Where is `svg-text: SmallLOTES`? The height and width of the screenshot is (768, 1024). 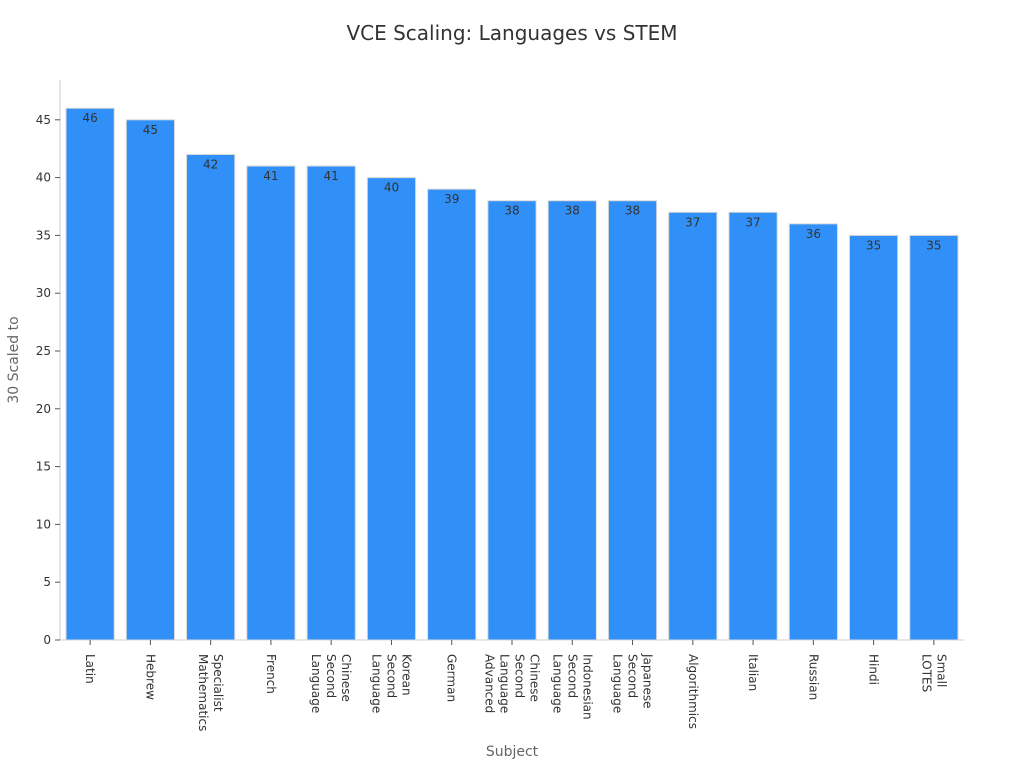
svg-text: SmallLOTES is located at coordinates (933, 673).